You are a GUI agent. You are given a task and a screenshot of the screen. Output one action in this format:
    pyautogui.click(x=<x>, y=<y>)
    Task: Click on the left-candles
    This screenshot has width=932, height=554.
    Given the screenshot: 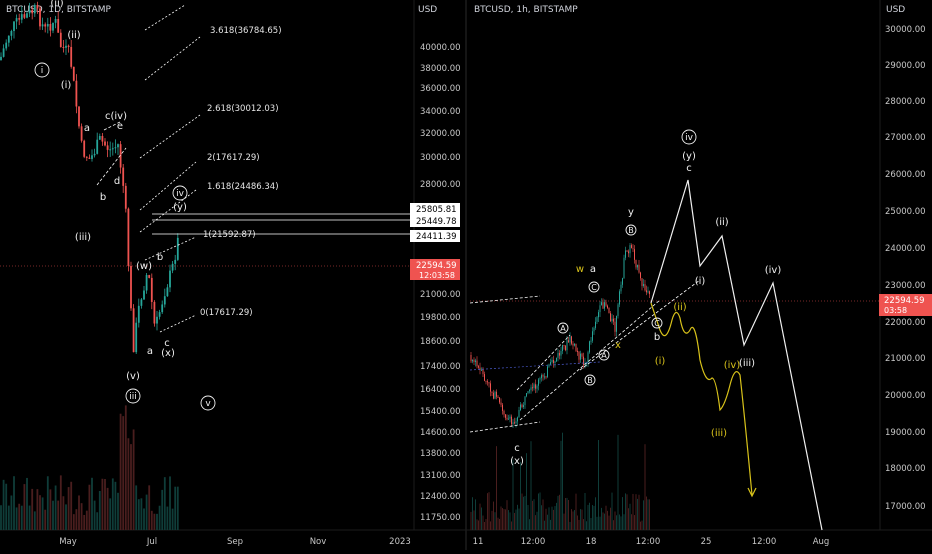 What is the action you would take?
    pyautogui.click(x=89, y=178)
    